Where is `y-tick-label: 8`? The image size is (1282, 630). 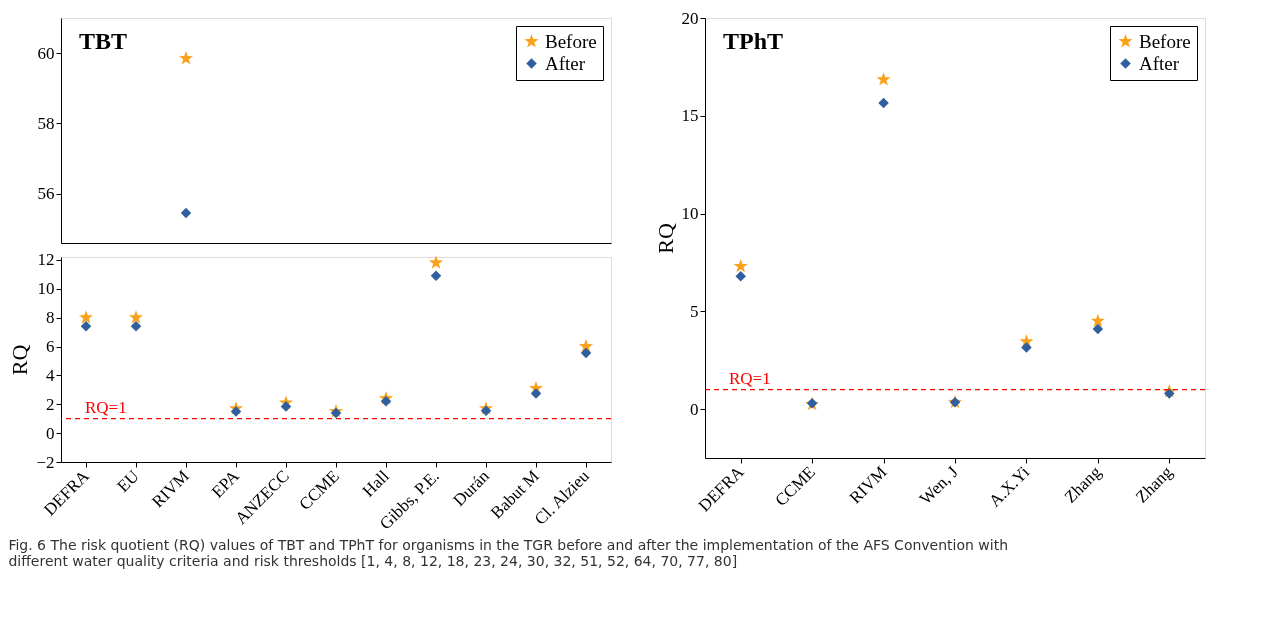
y-tick-label: 8 is located at coordinates (50, 318).